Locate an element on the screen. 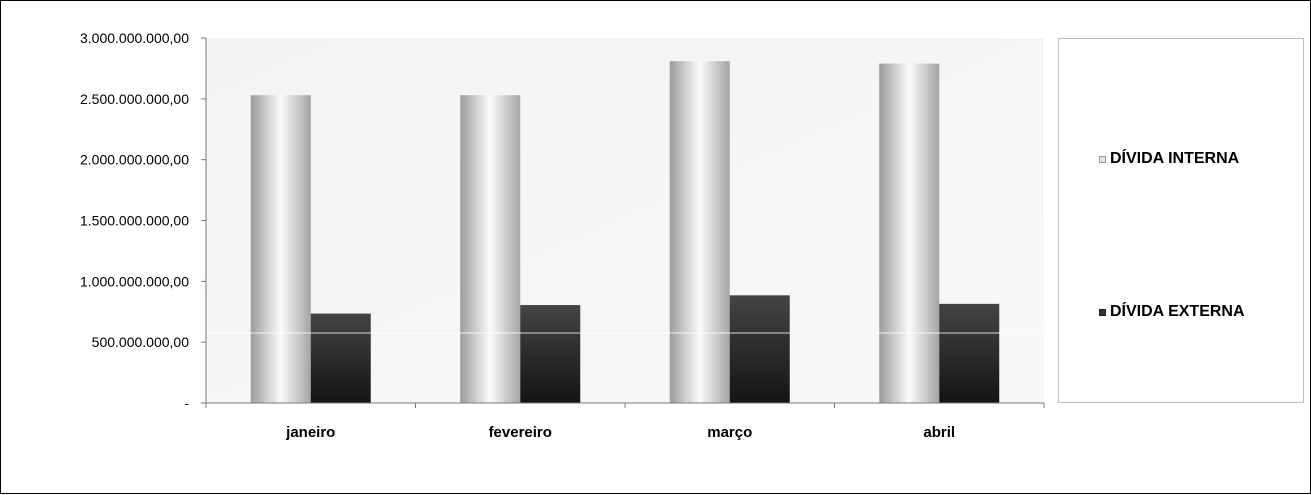 This screenshot has width=1311, height=495. x-tick-label-março: março is located at coordinates (729, 432).